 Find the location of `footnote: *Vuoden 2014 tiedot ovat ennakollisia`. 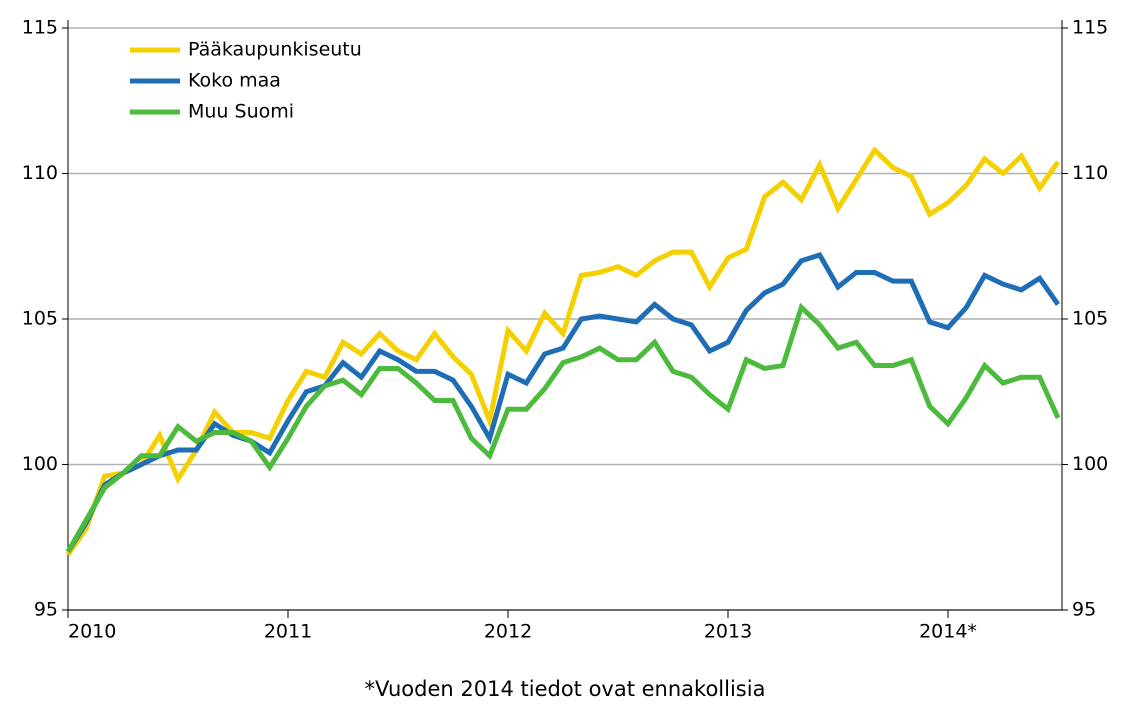

footnote: *Vuoden 2014 tiedot ovat ennakollisia is located at coordinates (565, 689).